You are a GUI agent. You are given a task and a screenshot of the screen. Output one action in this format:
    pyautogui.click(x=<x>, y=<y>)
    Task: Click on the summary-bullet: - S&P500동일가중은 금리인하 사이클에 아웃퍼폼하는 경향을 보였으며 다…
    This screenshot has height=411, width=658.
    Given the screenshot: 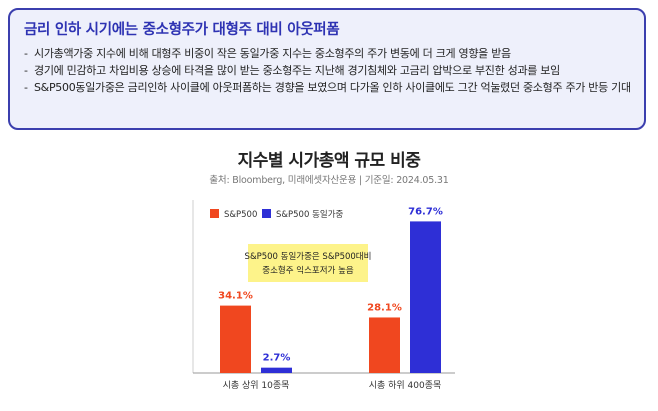 What is the action you would take?
    pyautogui.click(x=327, y=87)
    